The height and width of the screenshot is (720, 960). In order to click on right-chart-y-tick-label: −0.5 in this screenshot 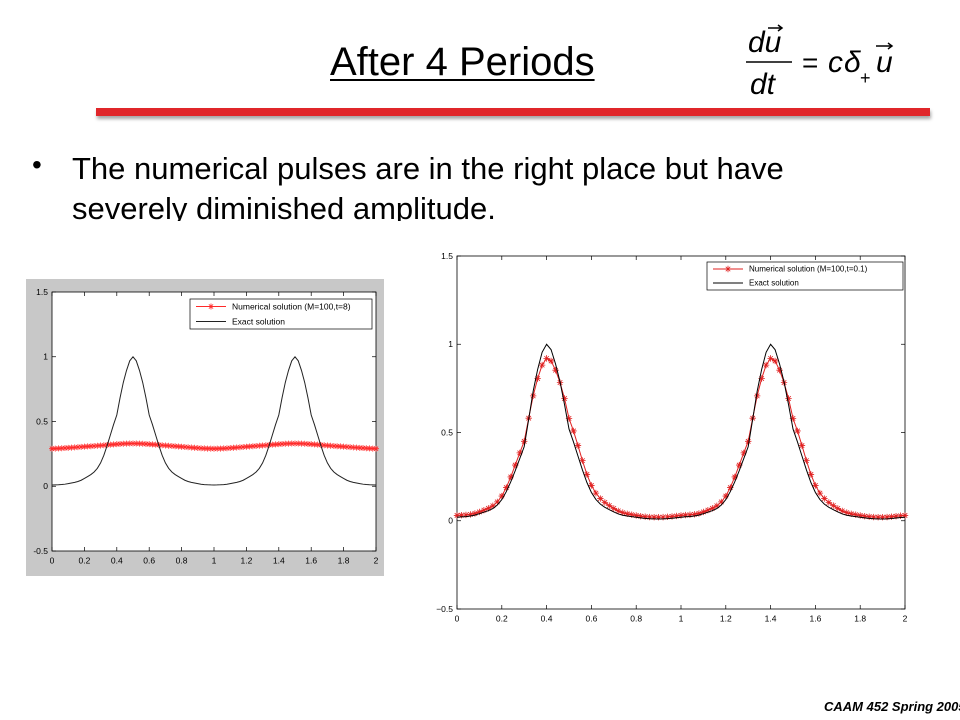, I will do `click(444, 609)`.